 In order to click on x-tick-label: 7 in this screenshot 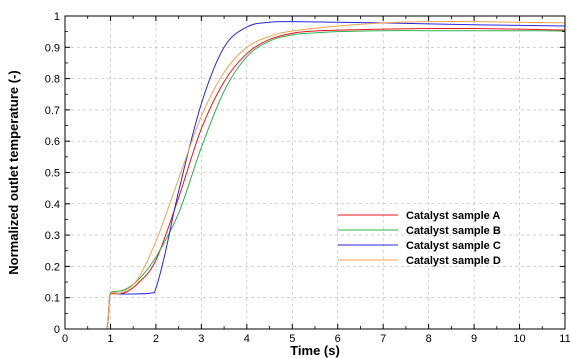, I will do `click(383, 339)`.